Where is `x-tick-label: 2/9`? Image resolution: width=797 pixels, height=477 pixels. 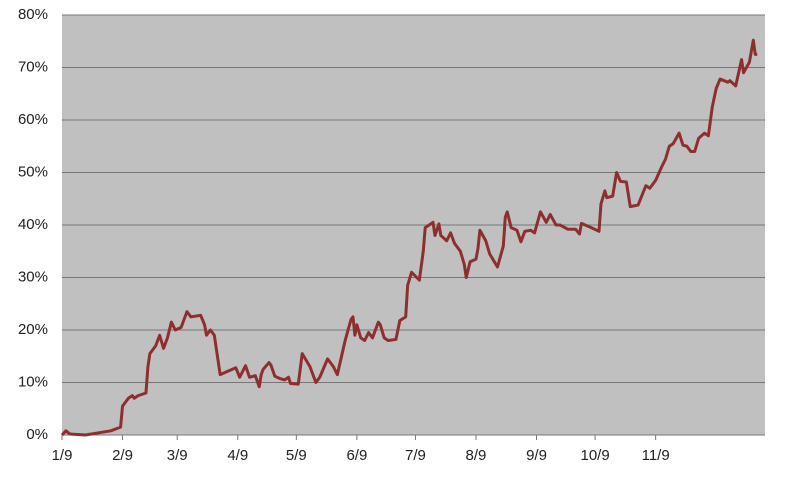
x-tick-label: 2/9 is located at coordinates (122, 455).